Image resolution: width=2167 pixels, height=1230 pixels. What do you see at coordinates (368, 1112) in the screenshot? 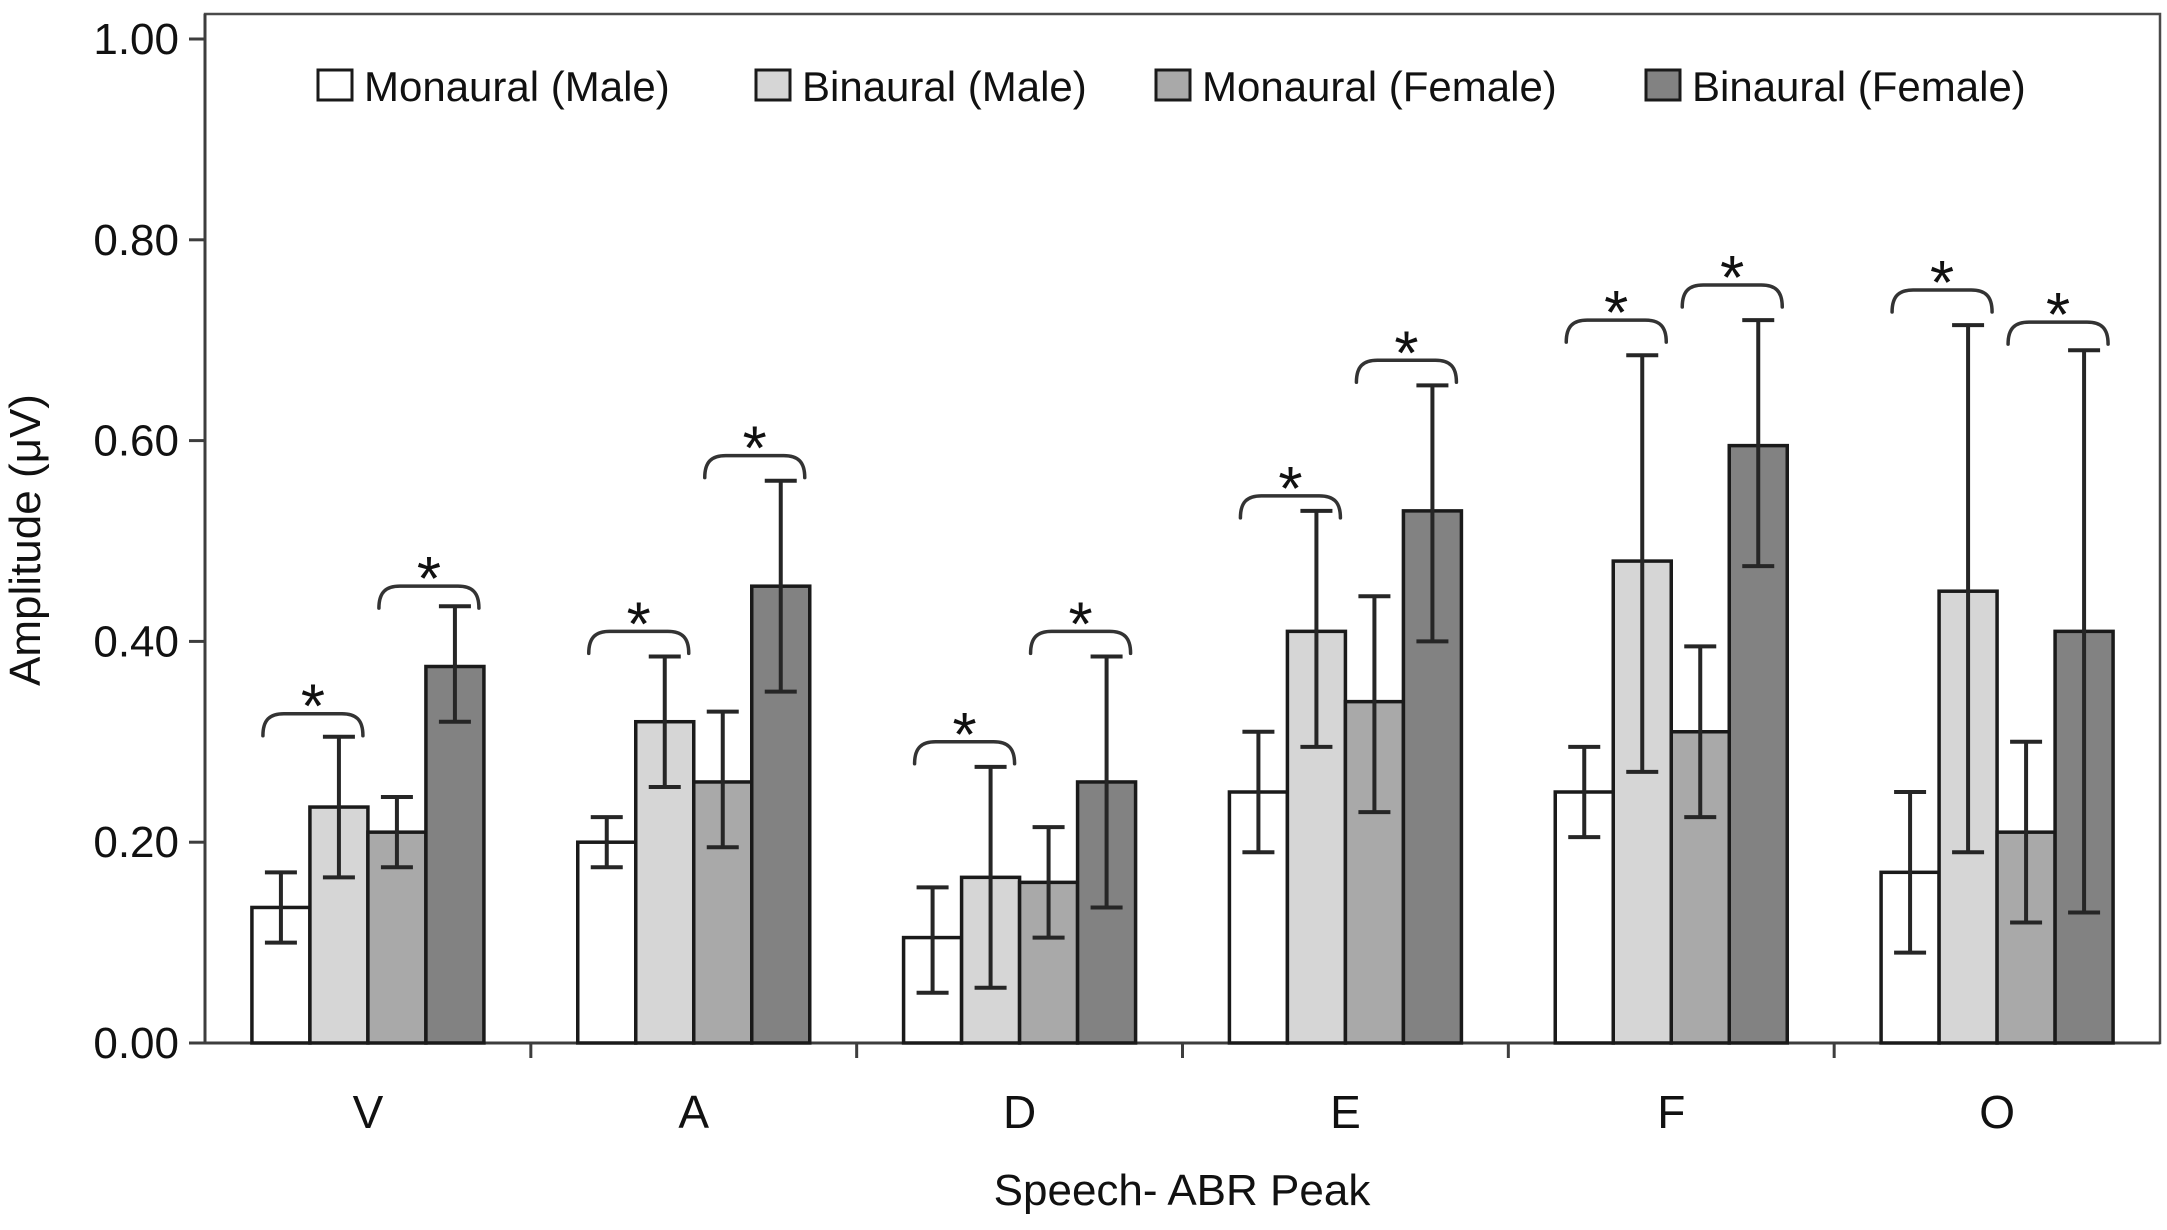
I see `x-category-label: V` at bounding box center [368, 1112].